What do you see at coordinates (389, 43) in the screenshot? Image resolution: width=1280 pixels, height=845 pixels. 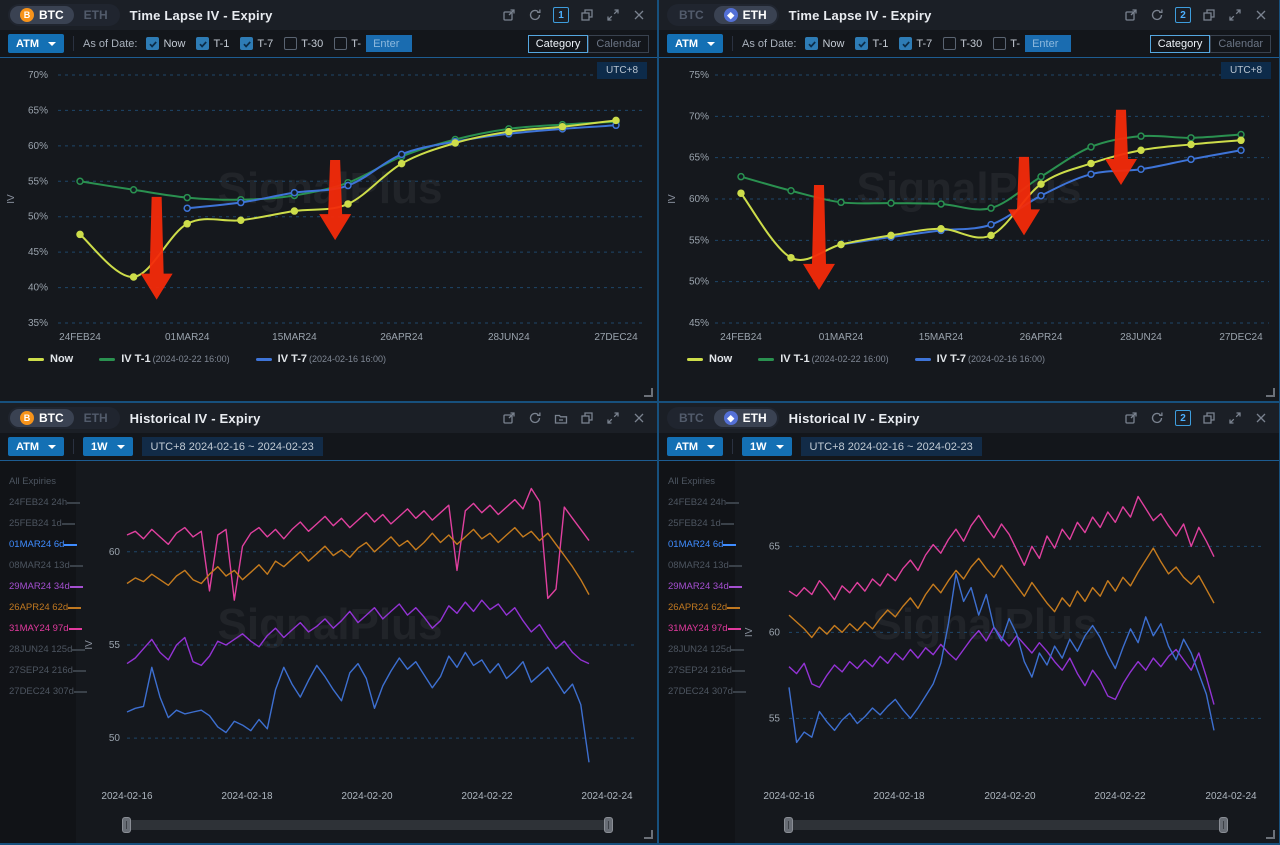 I see `t-custom-input: Enter` at bounding box center [389, 43].